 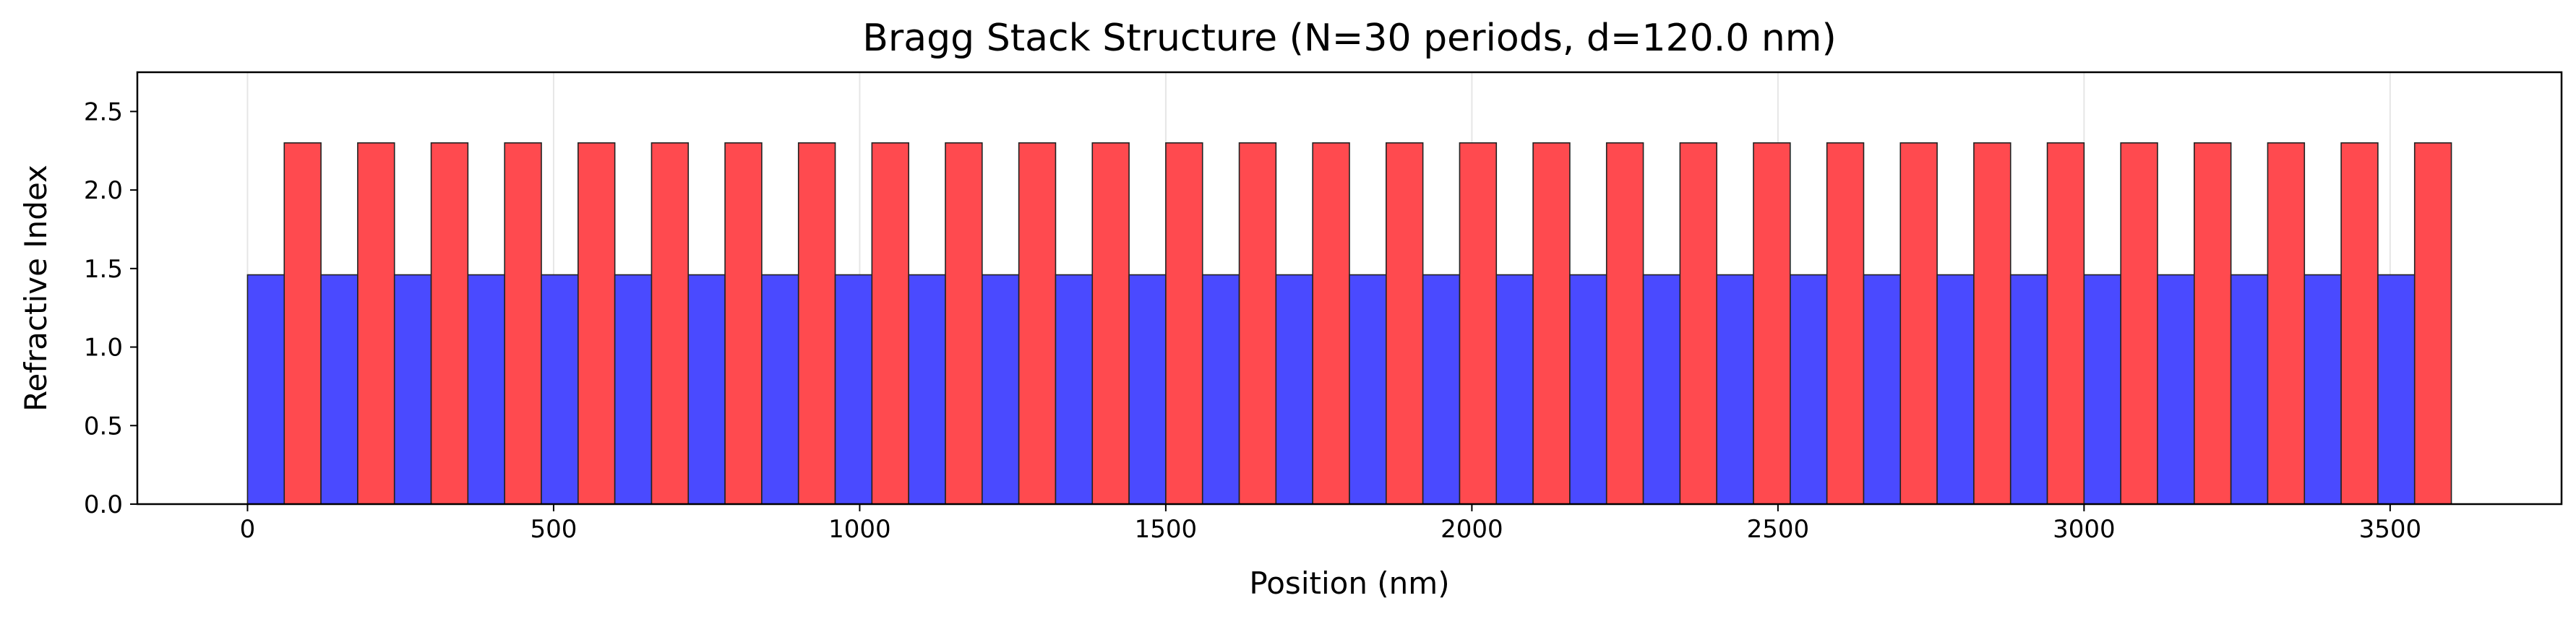 What do you see at coordinates (104, 348) in the screenshot?
I see `y-tick-label: 1.0` at bounding box center [104, 348].